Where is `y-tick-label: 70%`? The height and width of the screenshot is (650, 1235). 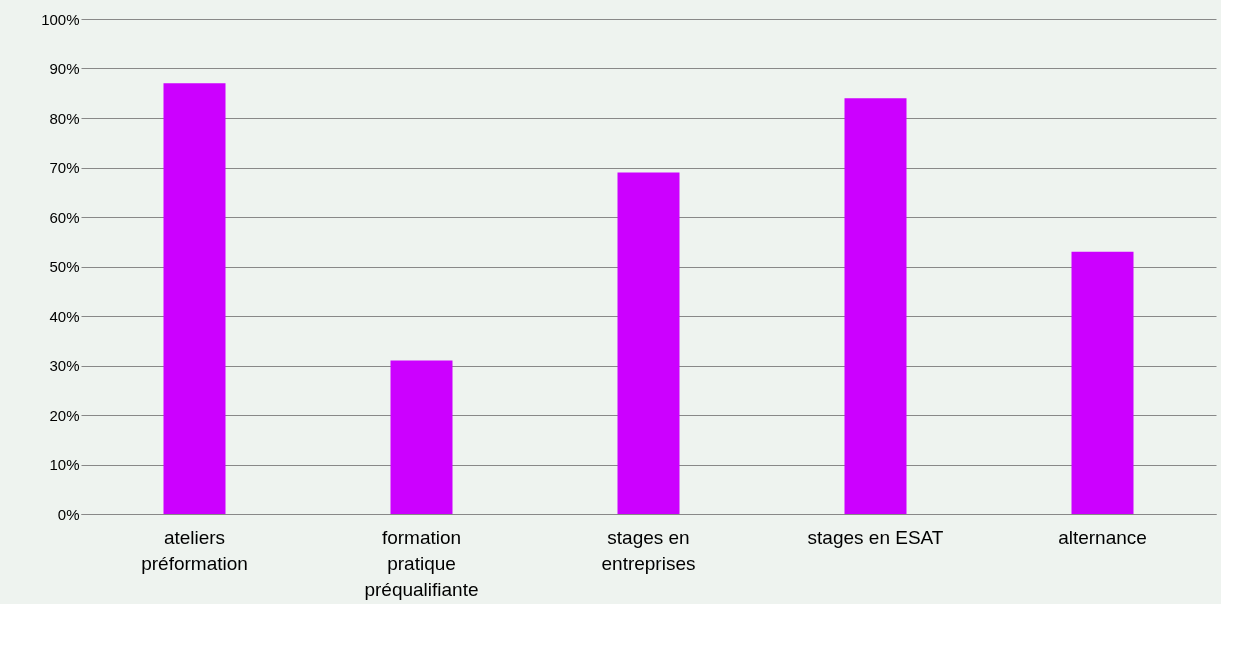 y-tick-label: 70% is located at coordinates (64, 167).